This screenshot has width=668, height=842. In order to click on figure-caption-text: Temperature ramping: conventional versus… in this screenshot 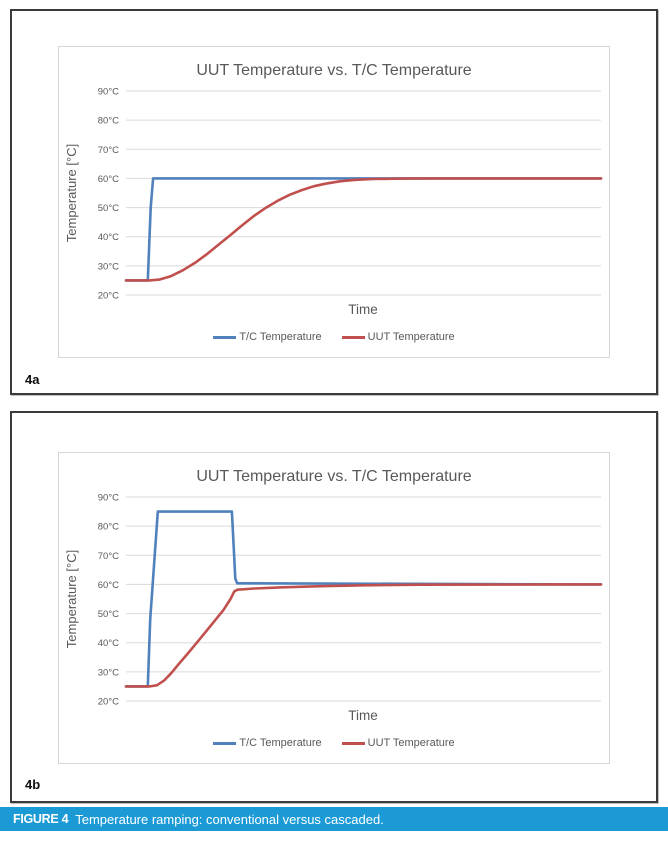, I will do `click(229, 819)`.